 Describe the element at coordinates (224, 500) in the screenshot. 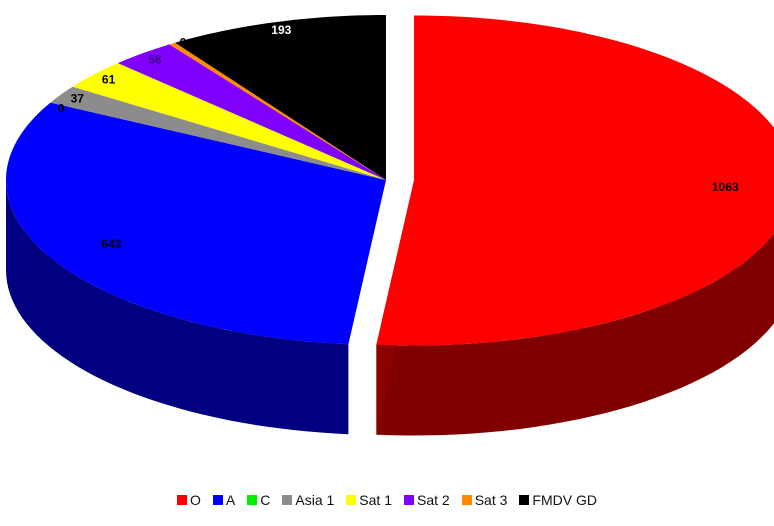

I see `legend-item-a: A` at that location.